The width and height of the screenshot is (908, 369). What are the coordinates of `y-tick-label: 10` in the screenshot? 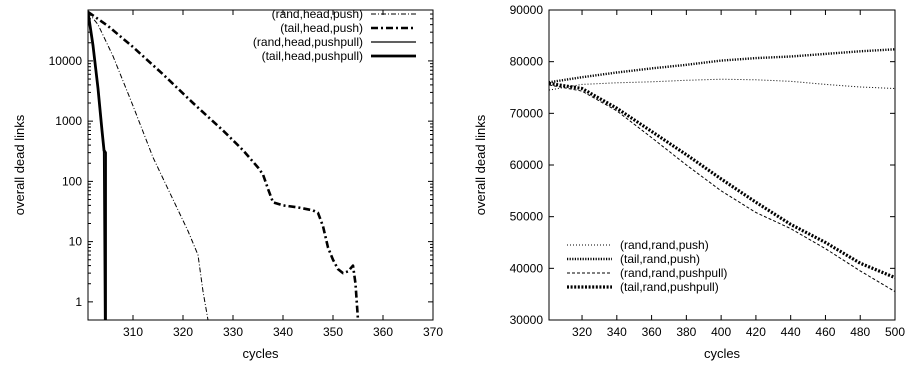 It's located at (76, 242).